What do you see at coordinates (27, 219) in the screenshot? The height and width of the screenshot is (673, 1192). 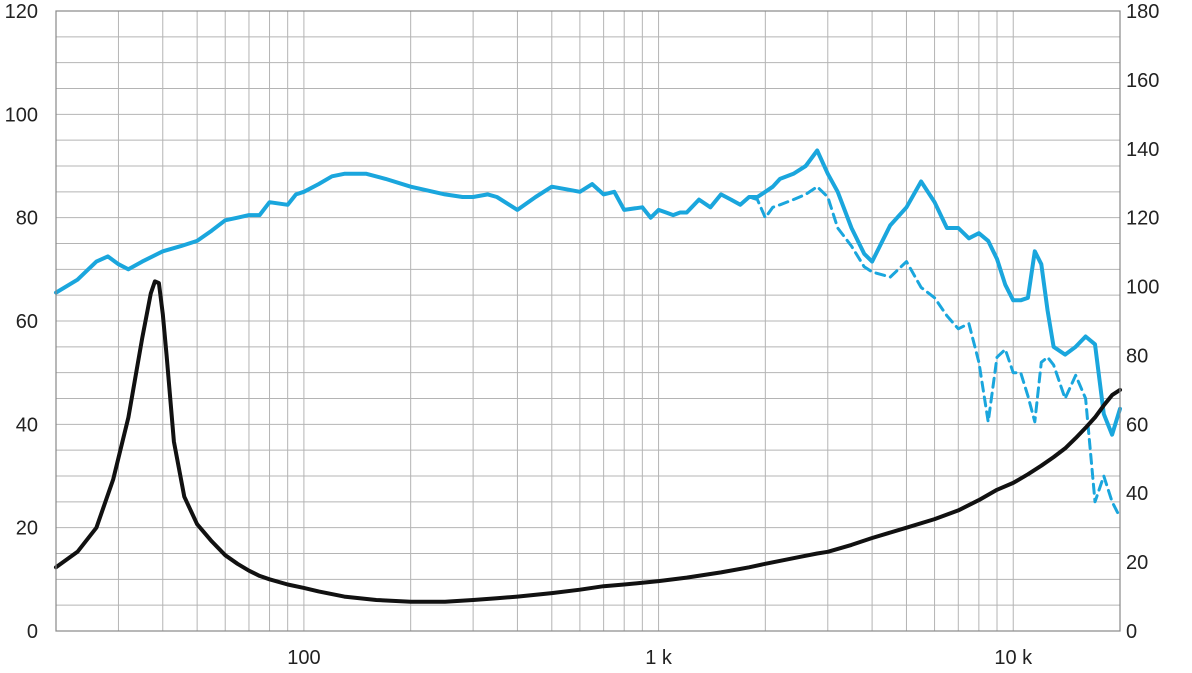 I see `y-left-tick-label: 80` at bounding box center [27, 219].